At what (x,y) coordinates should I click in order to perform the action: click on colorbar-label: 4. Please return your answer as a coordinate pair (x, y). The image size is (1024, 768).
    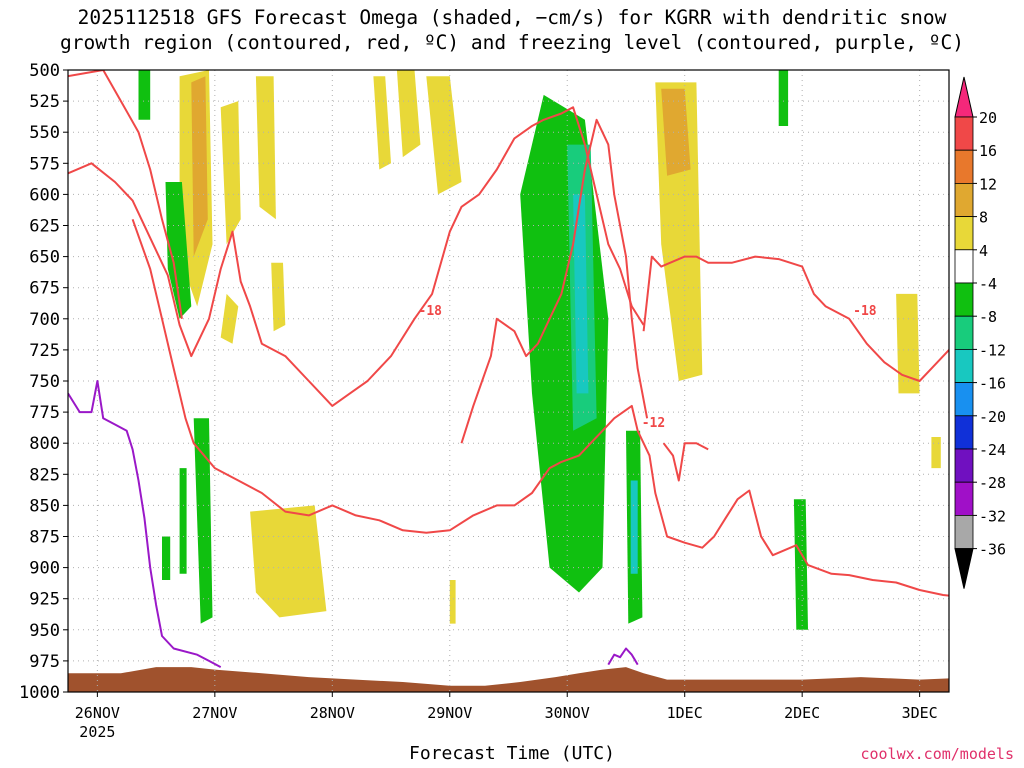
    Looking at the image, I should click on (983, 251).